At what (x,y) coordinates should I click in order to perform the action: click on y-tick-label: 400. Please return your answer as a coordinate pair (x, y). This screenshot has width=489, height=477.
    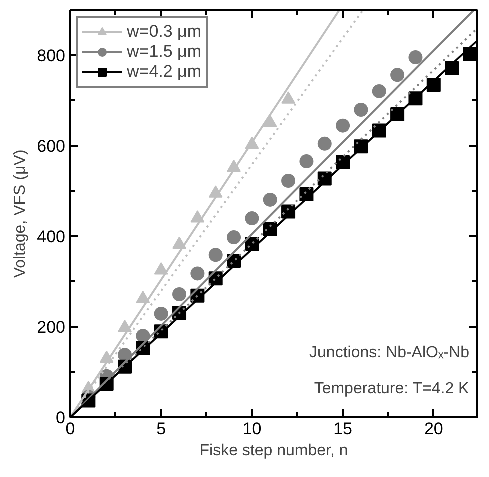
    Looking at the image, I should click on (51, 237).